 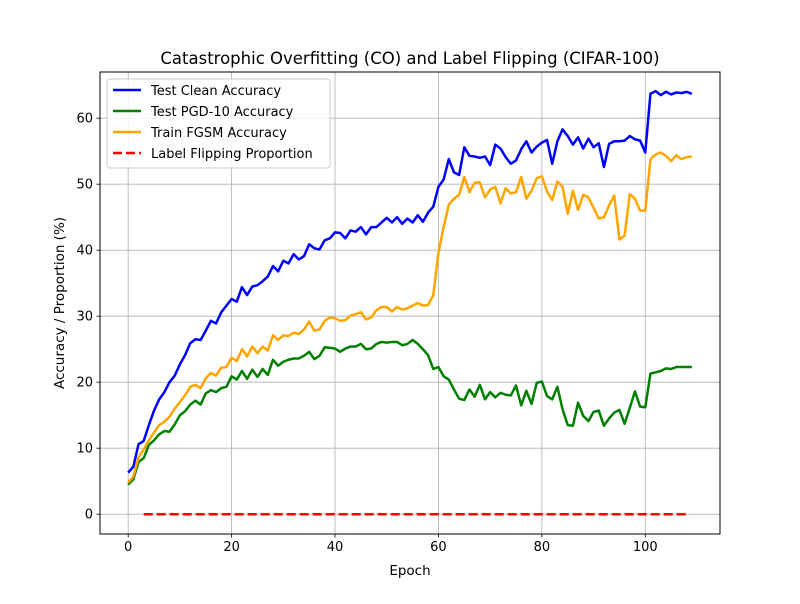 I want to click on legend-box, so click(x=218, y=123).